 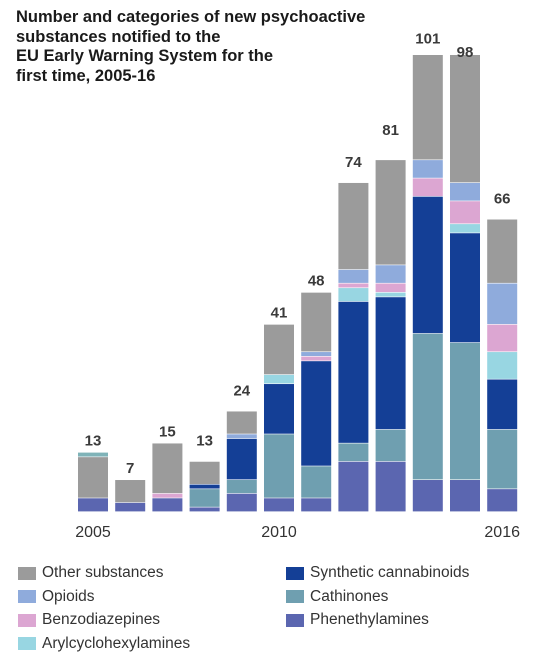 What do you see at coordinates (279, 466) in the screenshot?
I see `bar-segment-2010-cathinones` at bounding box center [279, 466].